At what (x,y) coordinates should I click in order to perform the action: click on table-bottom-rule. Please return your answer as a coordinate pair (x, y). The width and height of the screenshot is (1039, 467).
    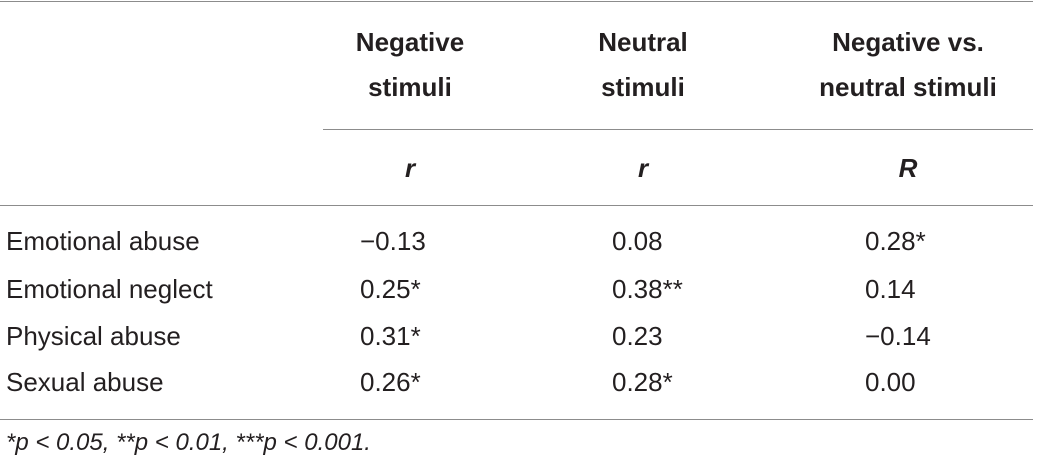
    Looking at the image, I should click on (516, 419).